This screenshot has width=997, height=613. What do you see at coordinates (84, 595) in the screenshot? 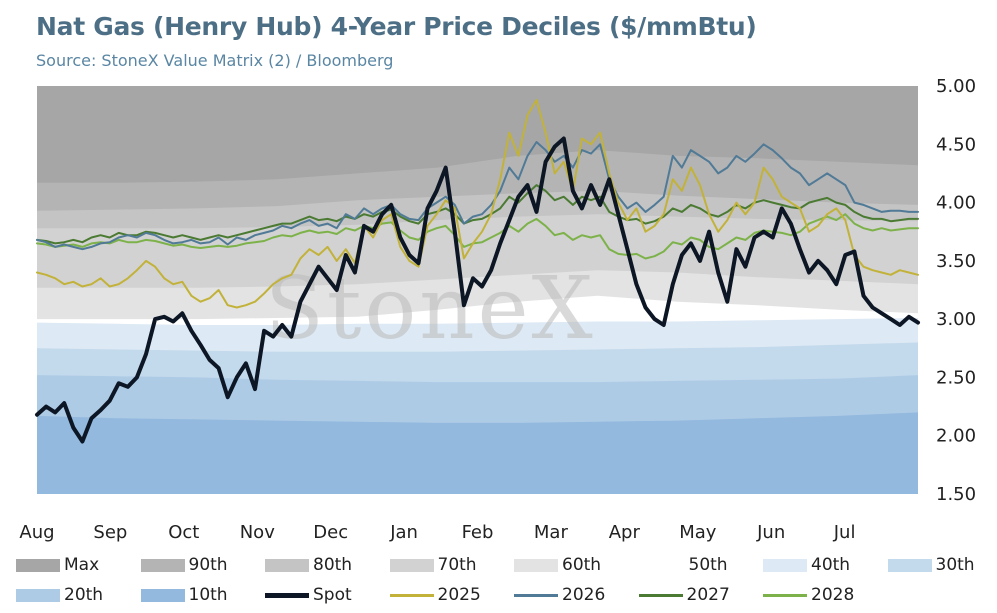
I see `legend-label: 20th` at bounding box center [84, 595].